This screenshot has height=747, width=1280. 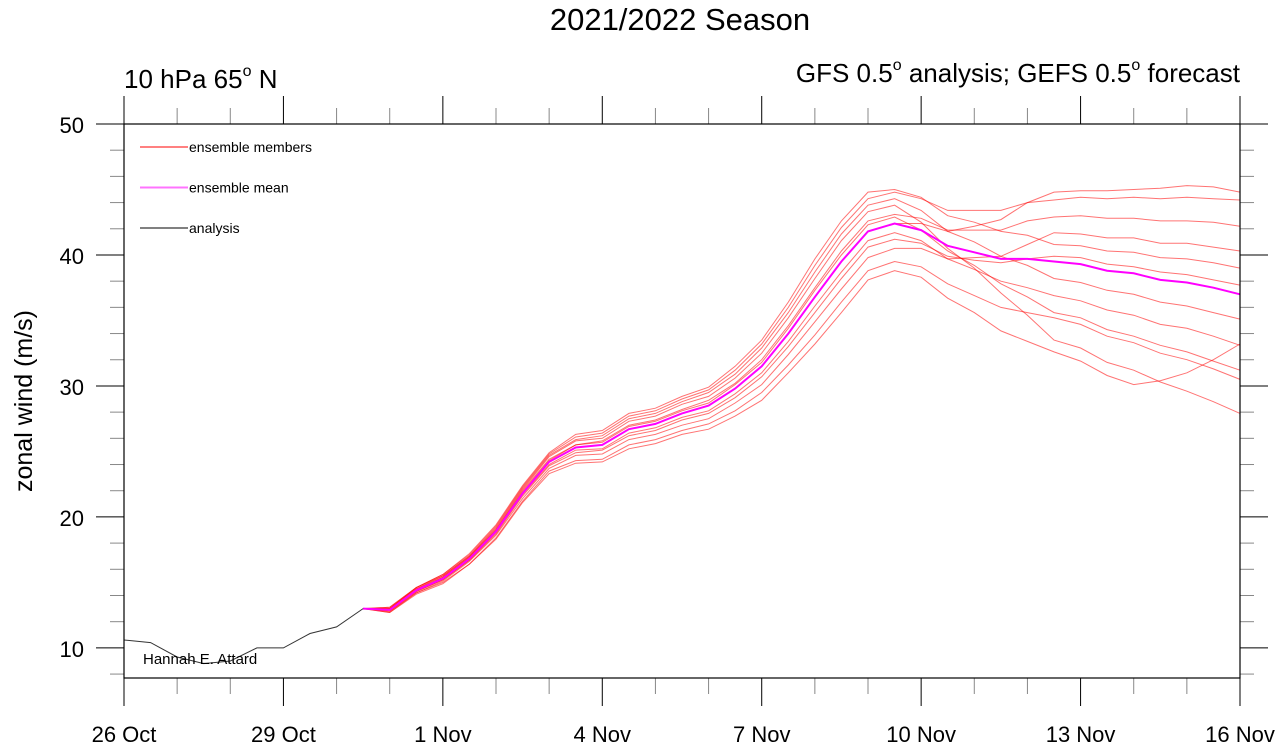 What do you see at coordinates (243, 636) in the screenshot?
I see `analysis-line` at bounding box center [243, 636].